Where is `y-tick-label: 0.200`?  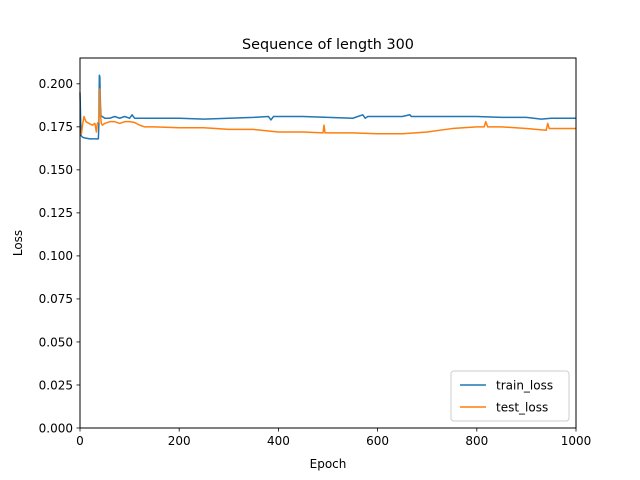
y-tick-label: 0.200 is located at coordinates (56, 84).